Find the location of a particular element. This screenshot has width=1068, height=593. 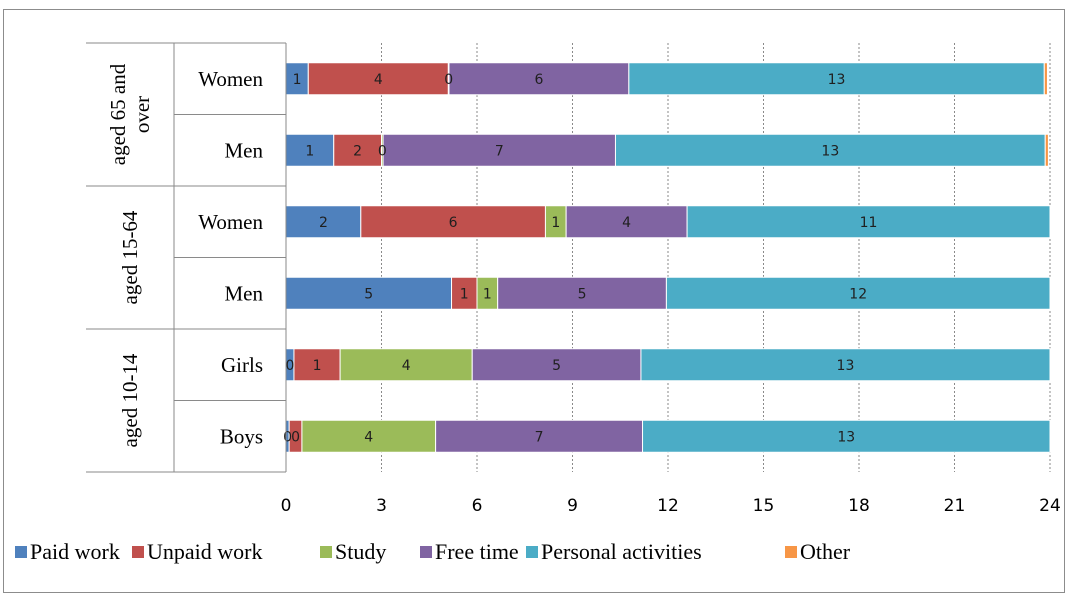

x-tick-label: 0 is located at coordinates (286, 506).